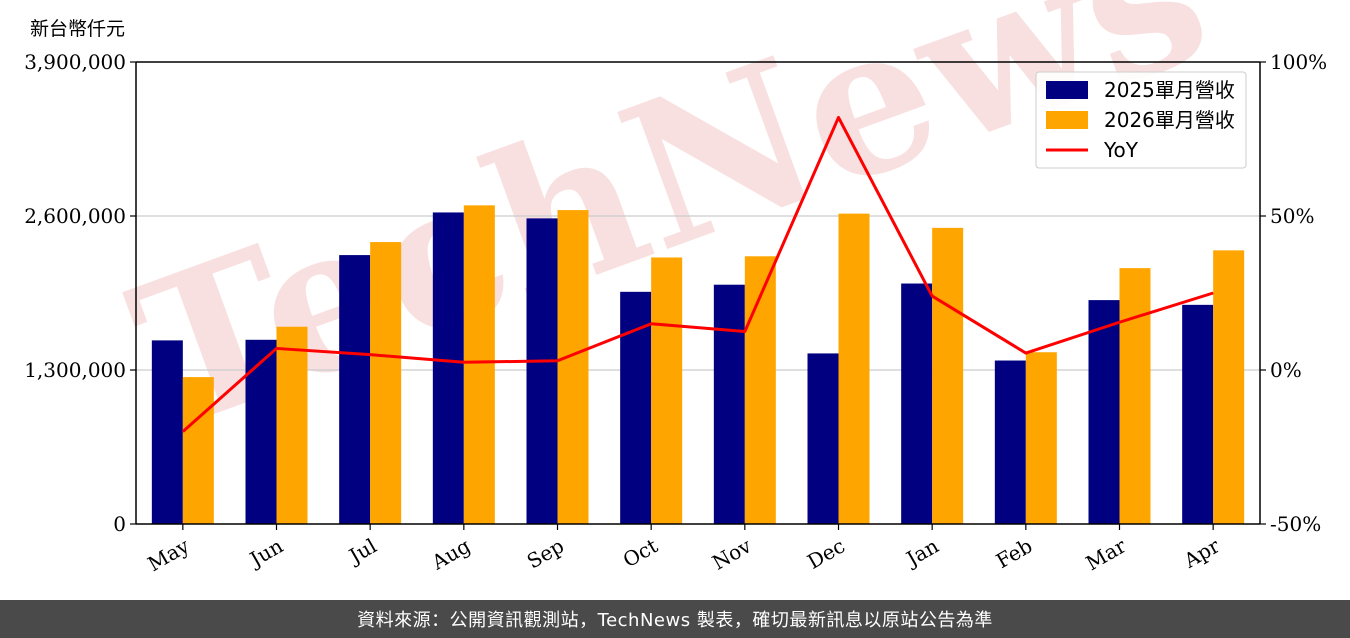  What do you see at coordinates (1169, 90) in the screenshot?
I see `legend-label: 2025單月營收` at bounding box center [1169, 90].